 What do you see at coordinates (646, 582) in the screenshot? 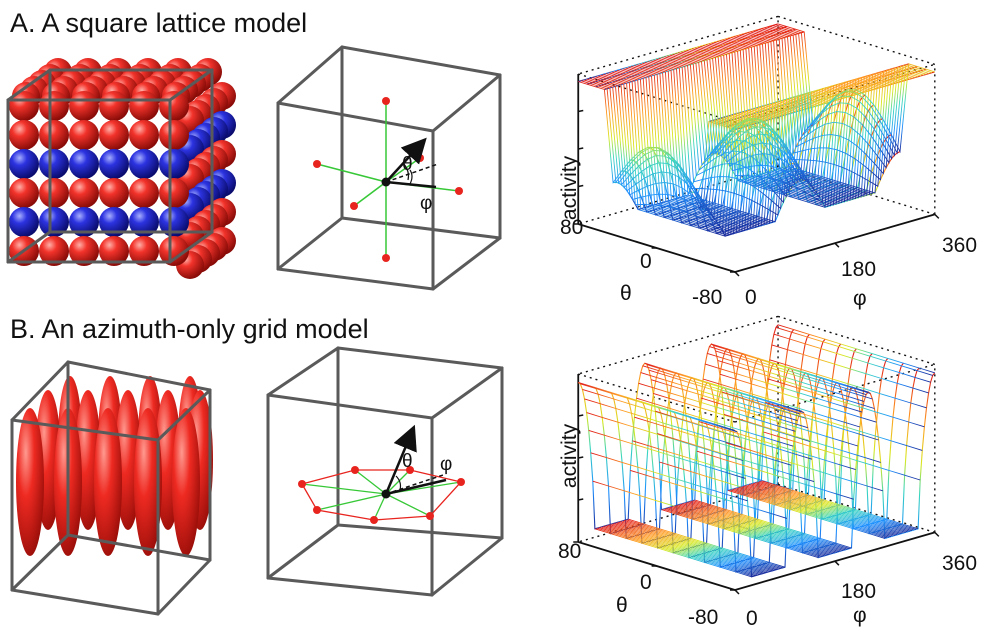
I see `theta-tick-0: 0` at bounding box center [646, 582].